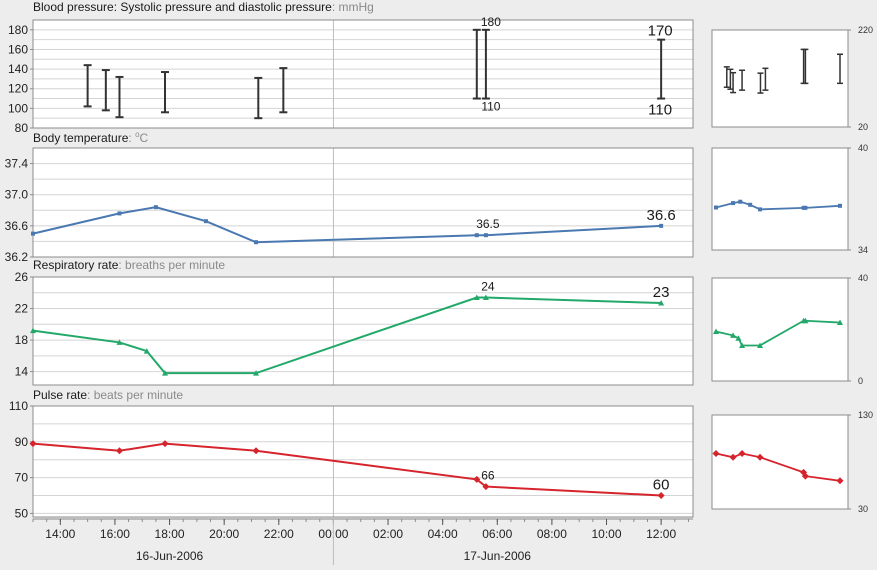 Image resolution: width=877 pixels, height=570 pixels. What do you see at coordinates (607, 534) in the screenshot?
I see `x-tick-label: 10:00` at bounding box center [607, 534].